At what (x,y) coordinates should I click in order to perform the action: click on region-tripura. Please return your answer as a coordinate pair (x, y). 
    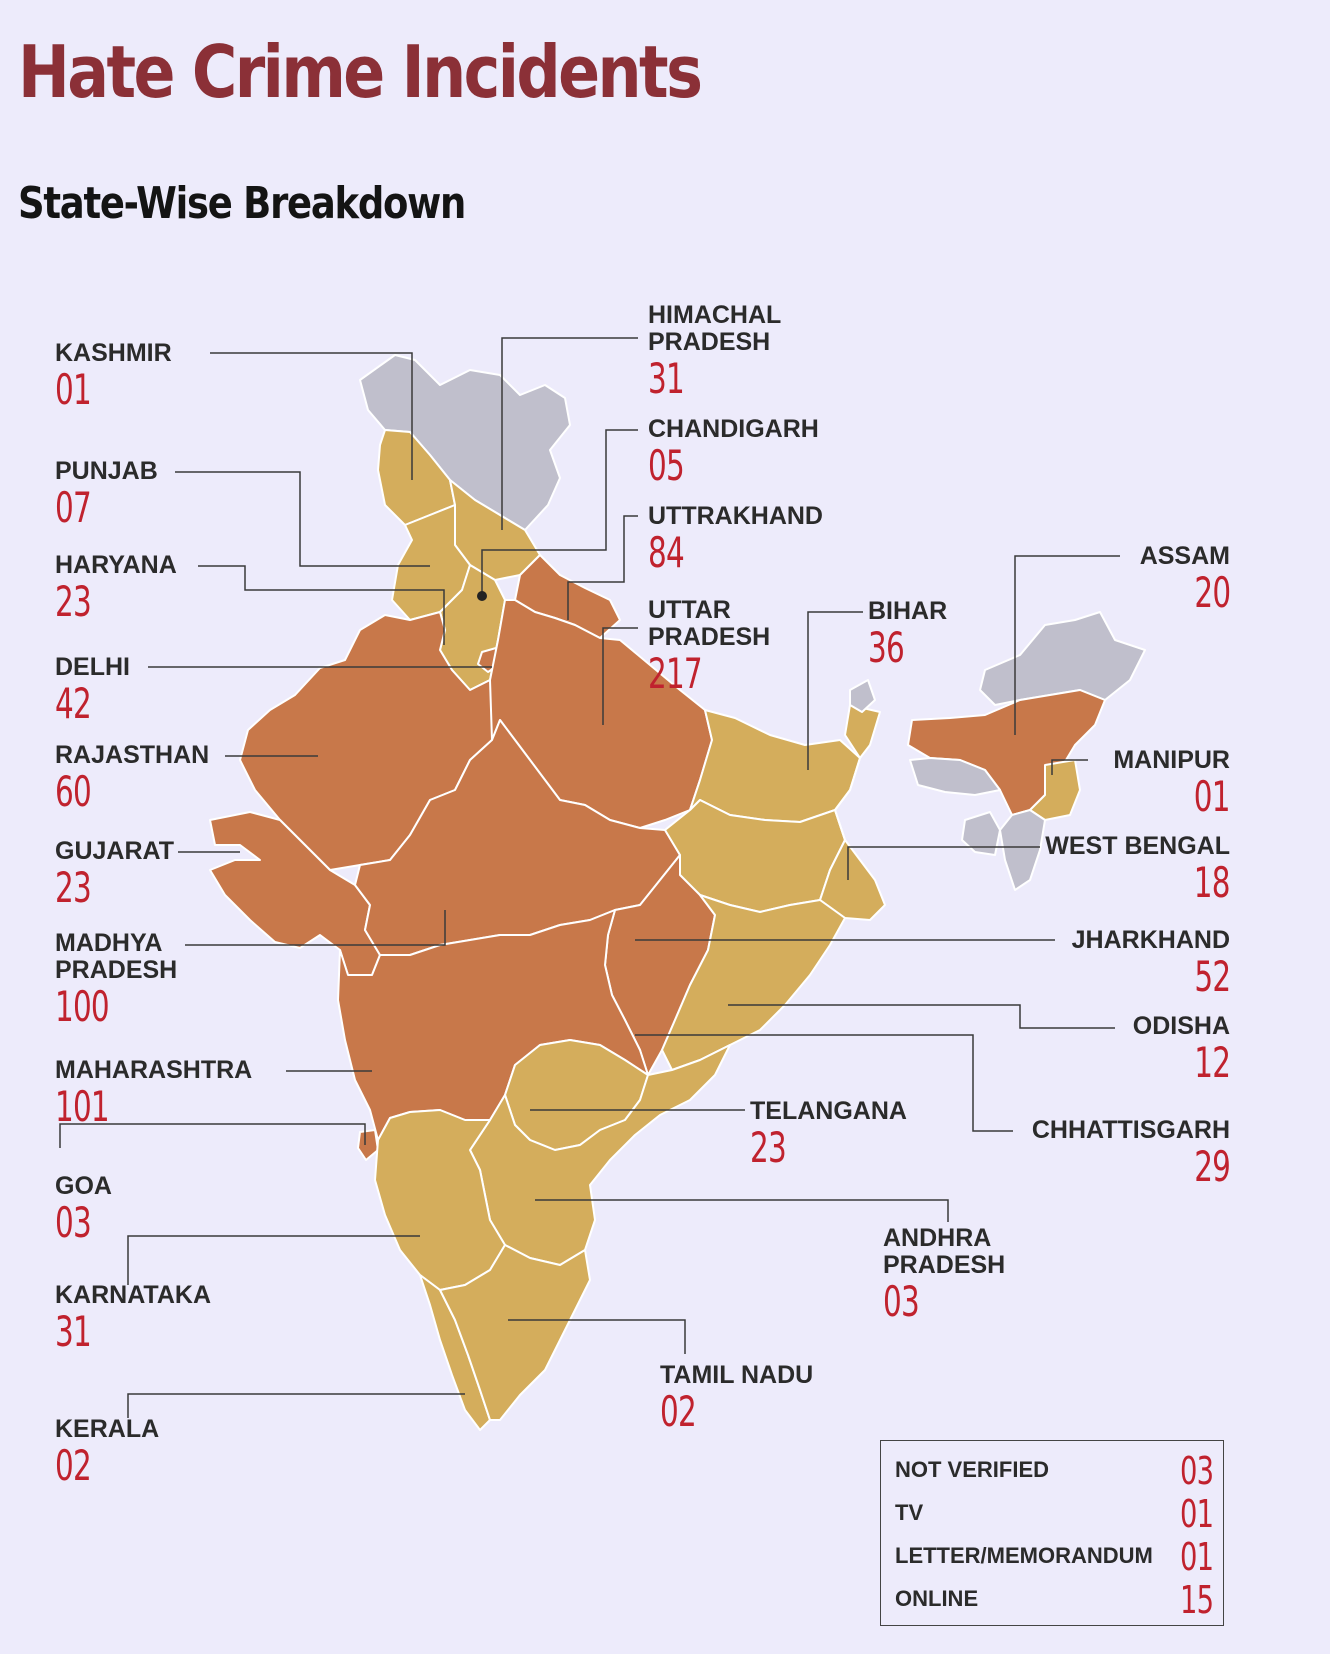
    Looking at the image, I should click on (981, 833).